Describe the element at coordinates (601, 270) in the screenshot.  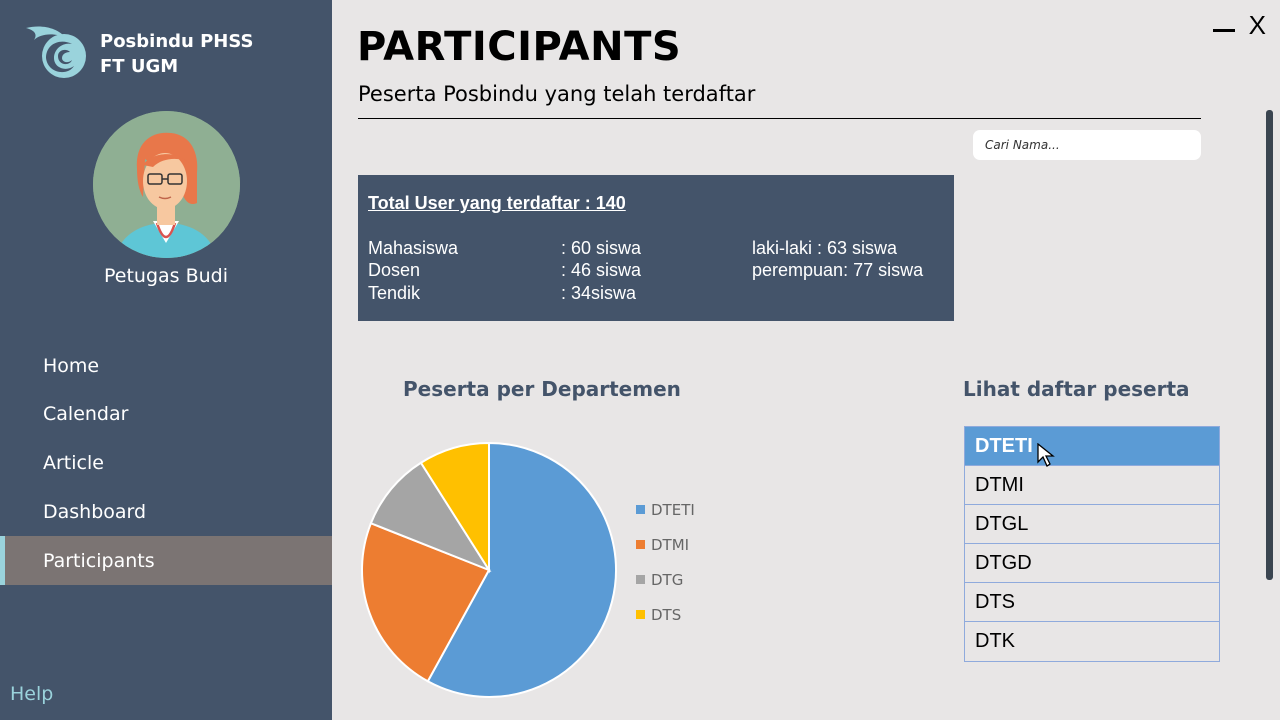
I see `stats-value: : 46 siswa` at that location.